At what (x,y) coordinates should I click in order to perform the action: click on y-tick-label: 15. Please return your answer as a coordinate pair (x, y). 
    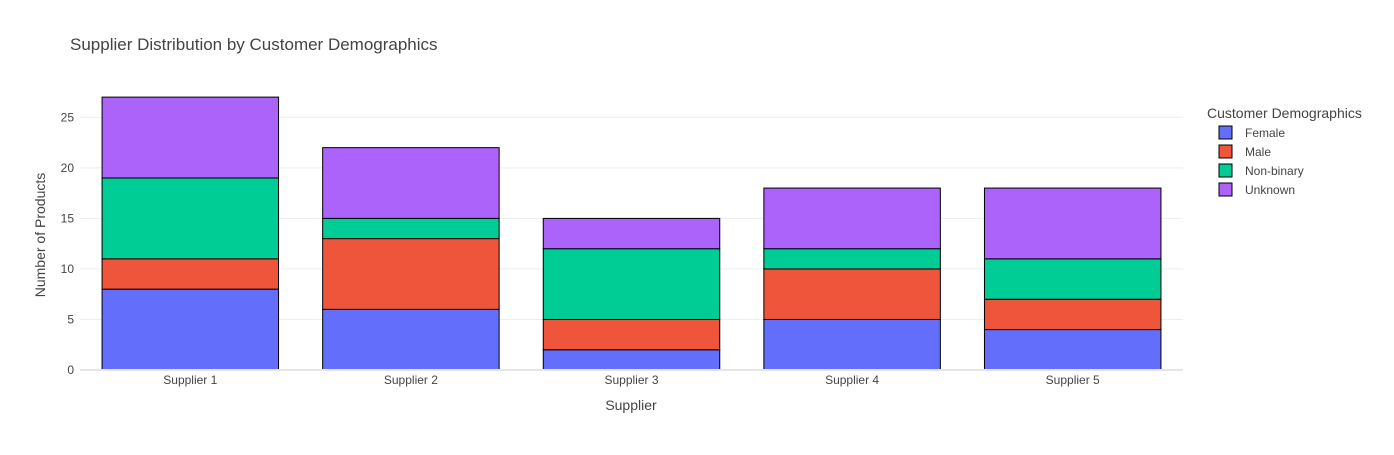
    Looking at the image, I should click on (68, 218).